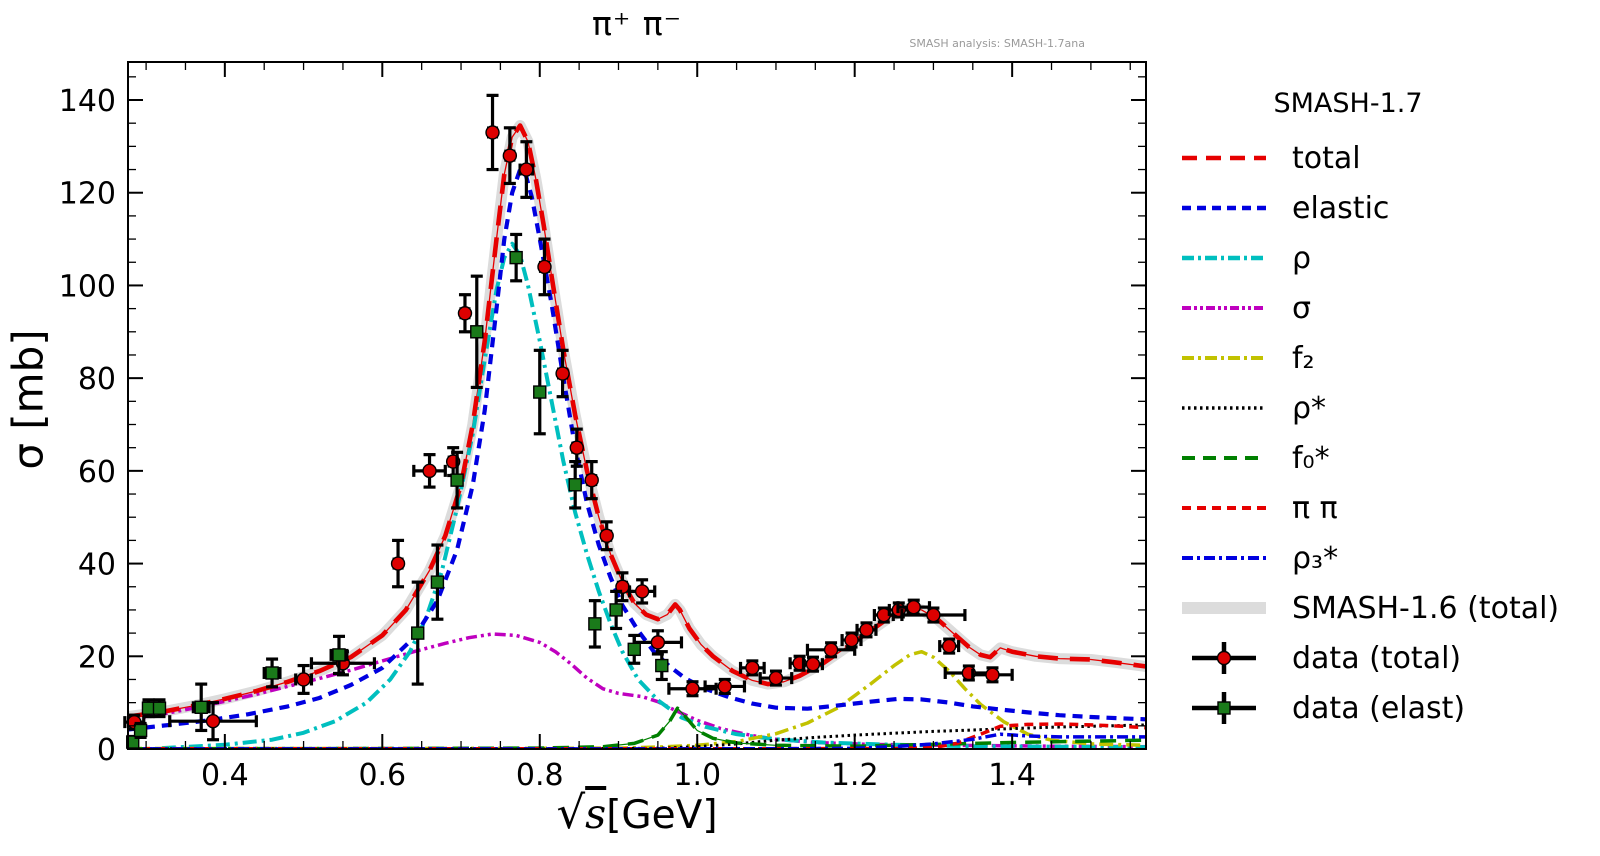 Image resolution: width=1600 pixels, height=856 pixels. What do you see at coordinates (1224, 458) in the screenshot?
I see `legend-marker-f0star` at bounding box center [1224, 458].